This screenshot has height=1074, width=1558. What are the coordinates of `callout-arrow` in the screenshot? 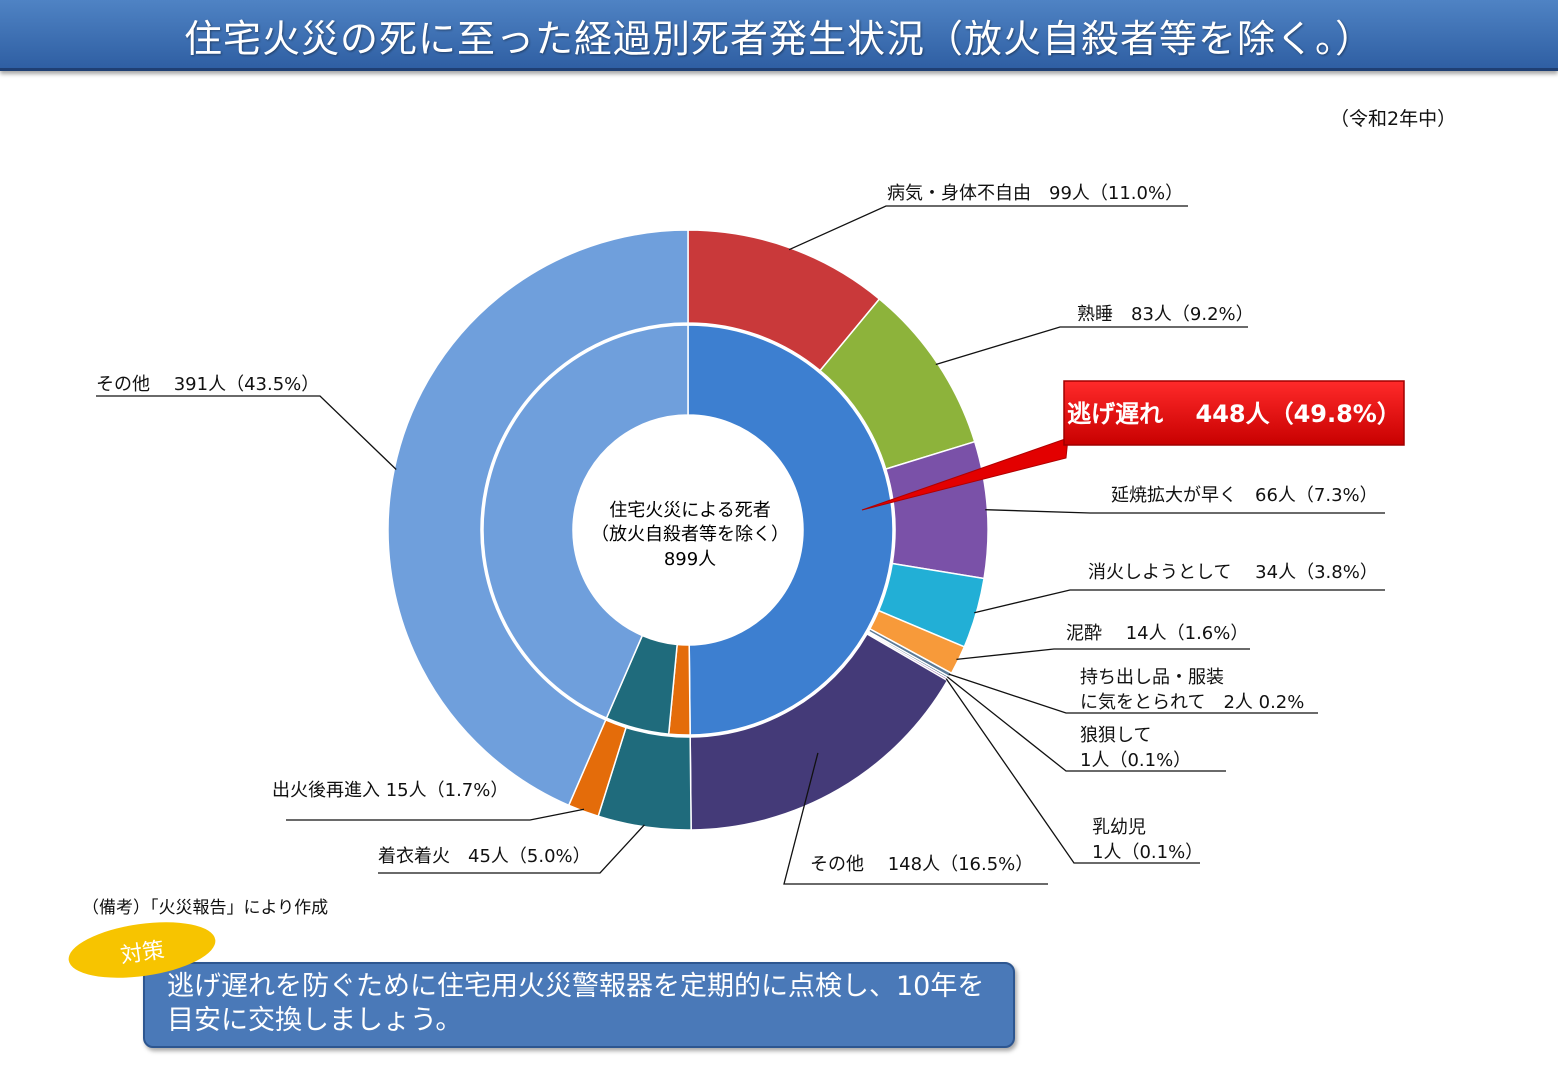 It's located at (965, 474).